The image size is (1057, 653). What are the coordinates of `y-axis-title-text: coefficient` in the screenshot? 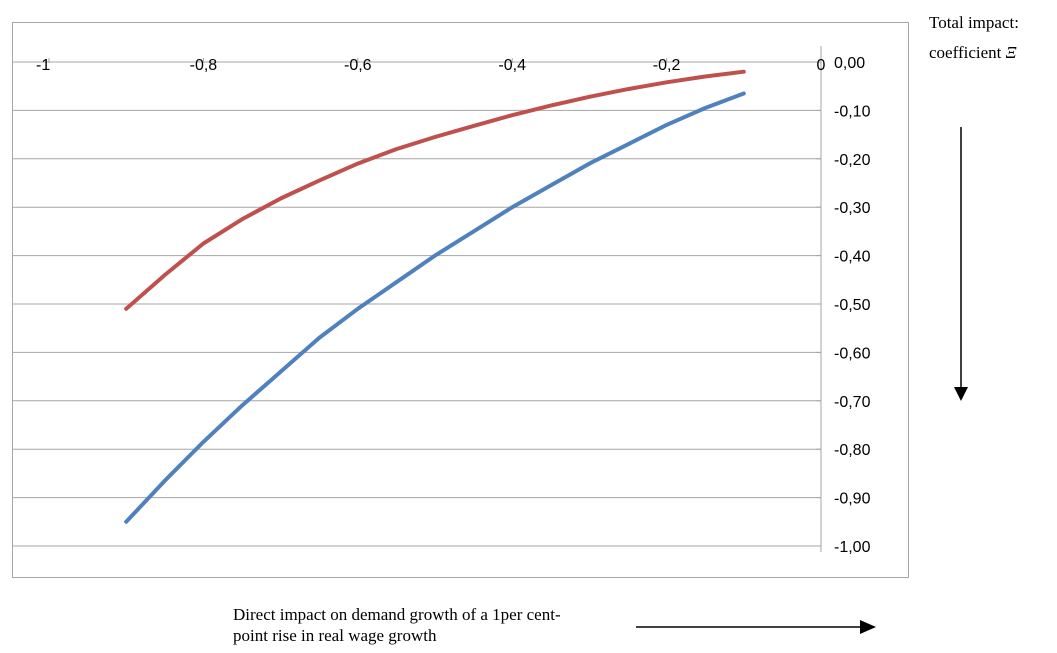 It's located at (967, 52).